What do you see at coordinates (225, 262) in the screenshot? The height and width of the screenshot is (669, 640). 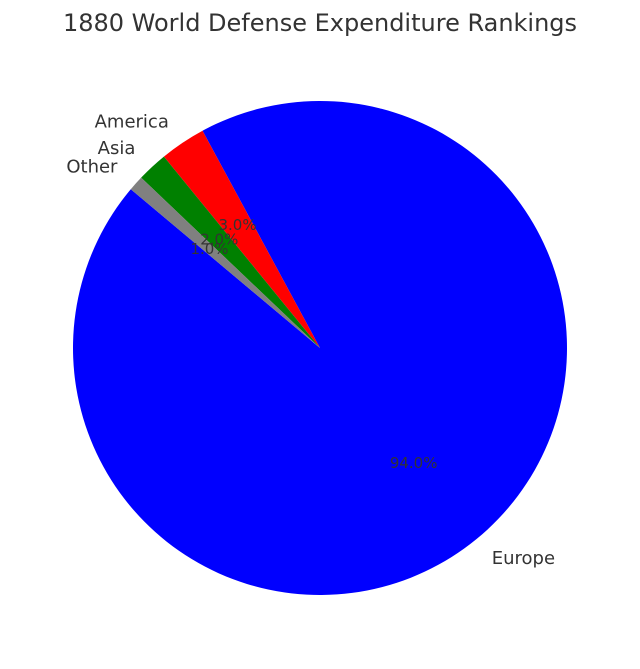 I see `pie-slice-other` at bounding box center [225, 262].